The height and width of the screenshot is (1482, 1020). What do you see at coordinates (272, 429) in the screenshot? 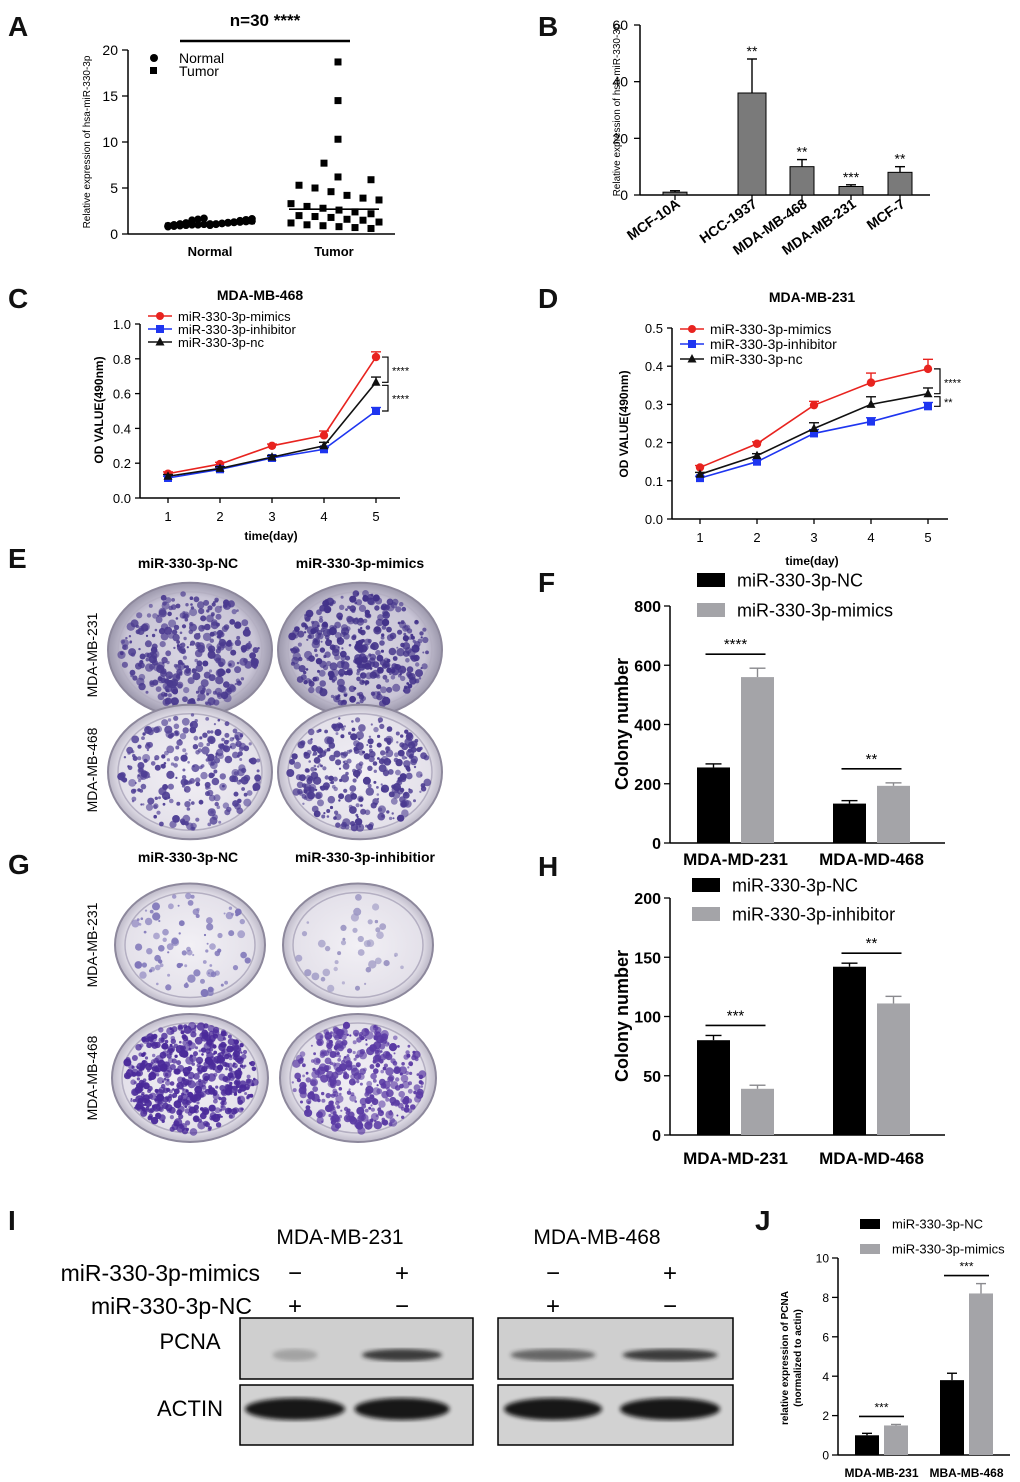
I see `panel-c-series-line` at bounding box center [272, 429].